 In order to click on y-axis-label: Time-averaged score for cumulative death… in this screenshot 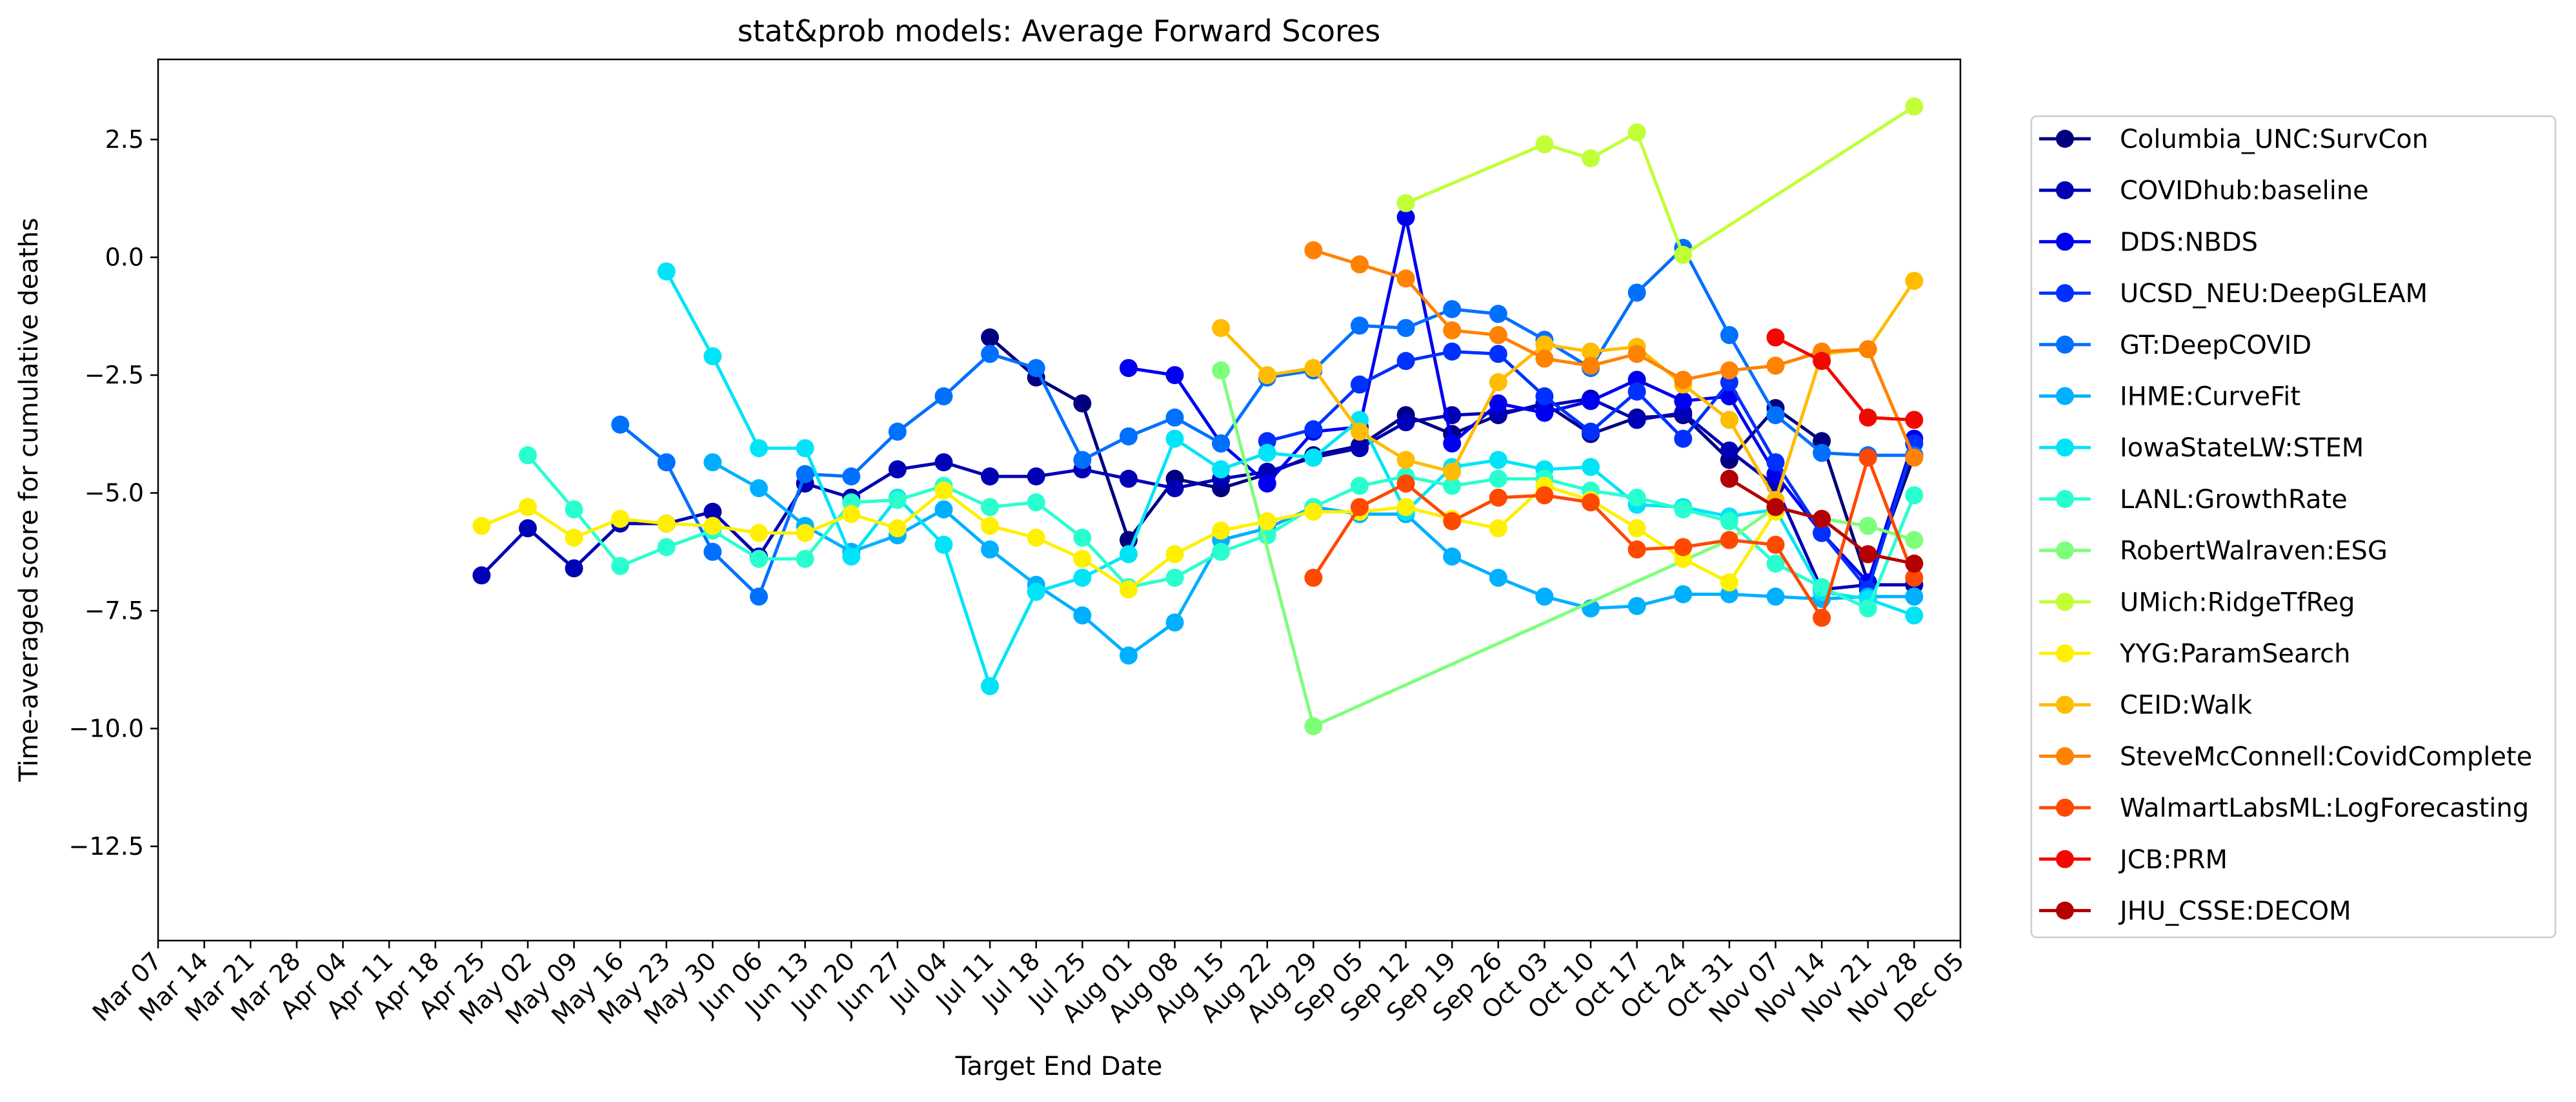, I will do `click(29, 500)`.